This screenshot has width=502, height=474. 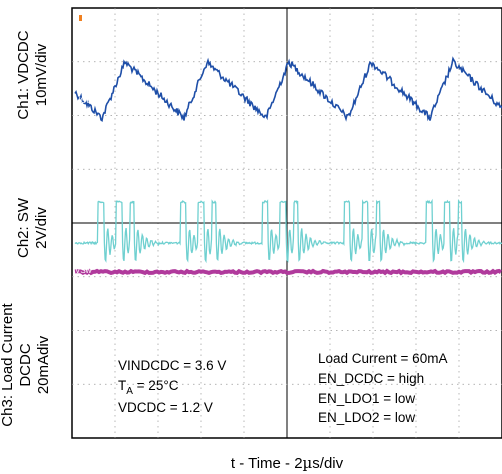 What do you see at coordinates (41, 74) in the screenshot?
I see `ch1-label-line2: 10mV/div` at bounding box center [41, 74].